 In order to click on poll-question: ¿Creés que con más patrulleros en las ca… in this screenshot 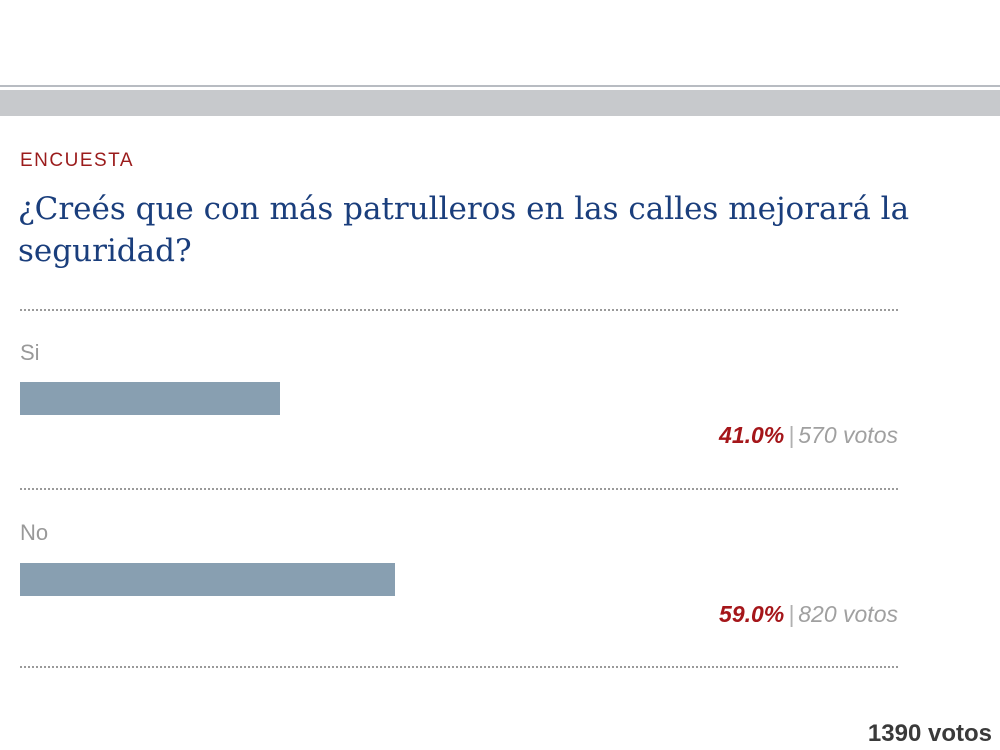, I will do `click(464, 230)`.